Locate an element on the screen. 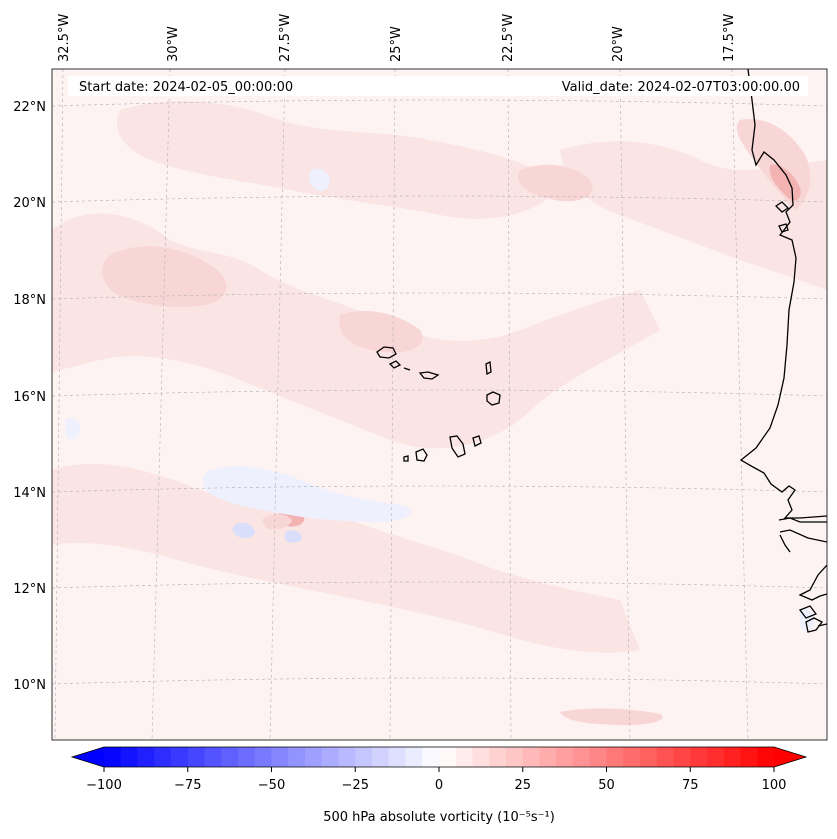  lon-label-32-5w: 32.5°W is located at coordinates (64, 38).